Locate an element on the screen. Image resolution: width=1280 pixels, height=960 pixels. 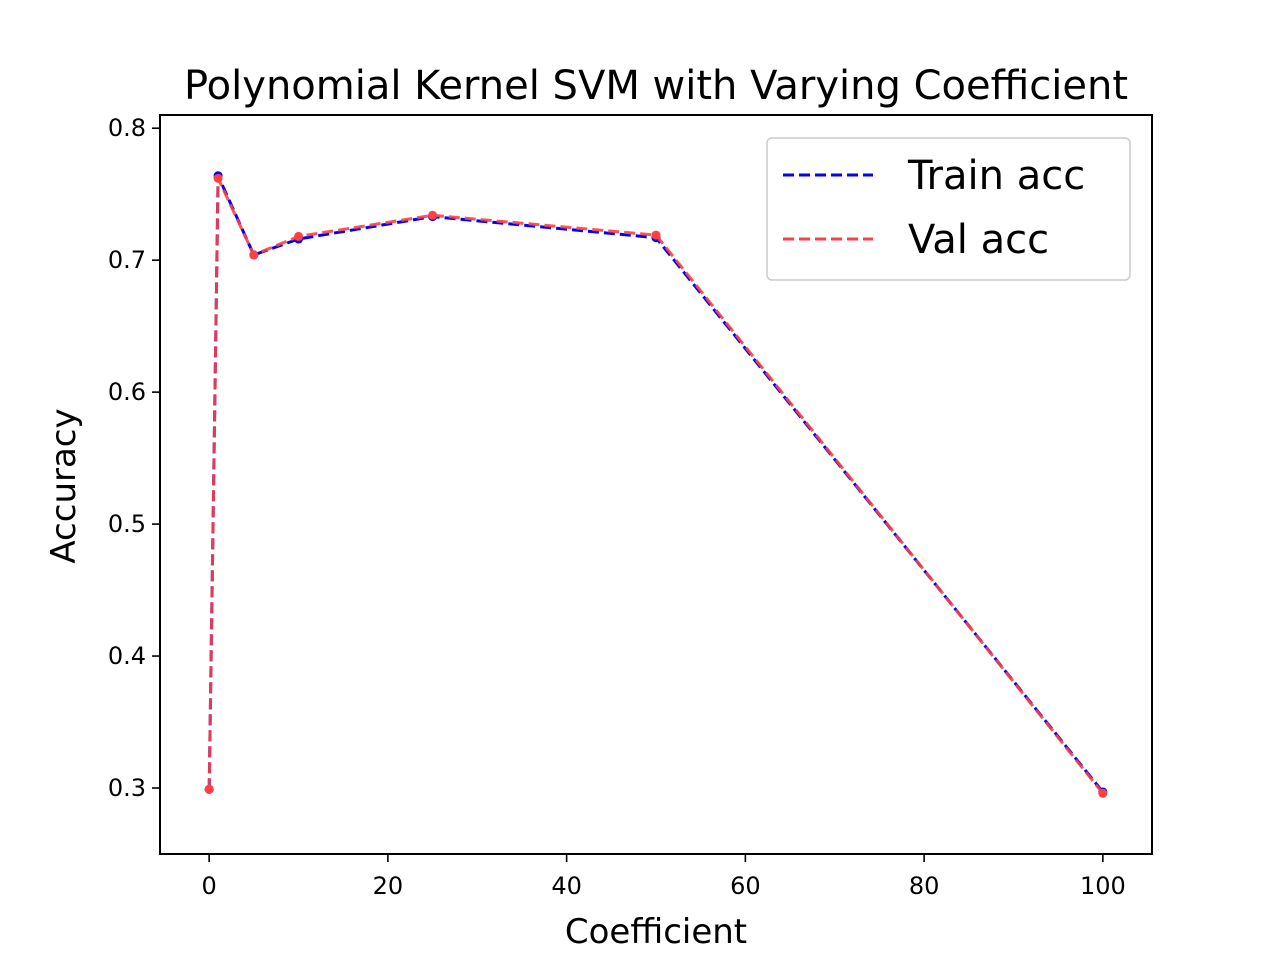
y-tick-label: 0.4 is located at coordinates (127, 656).